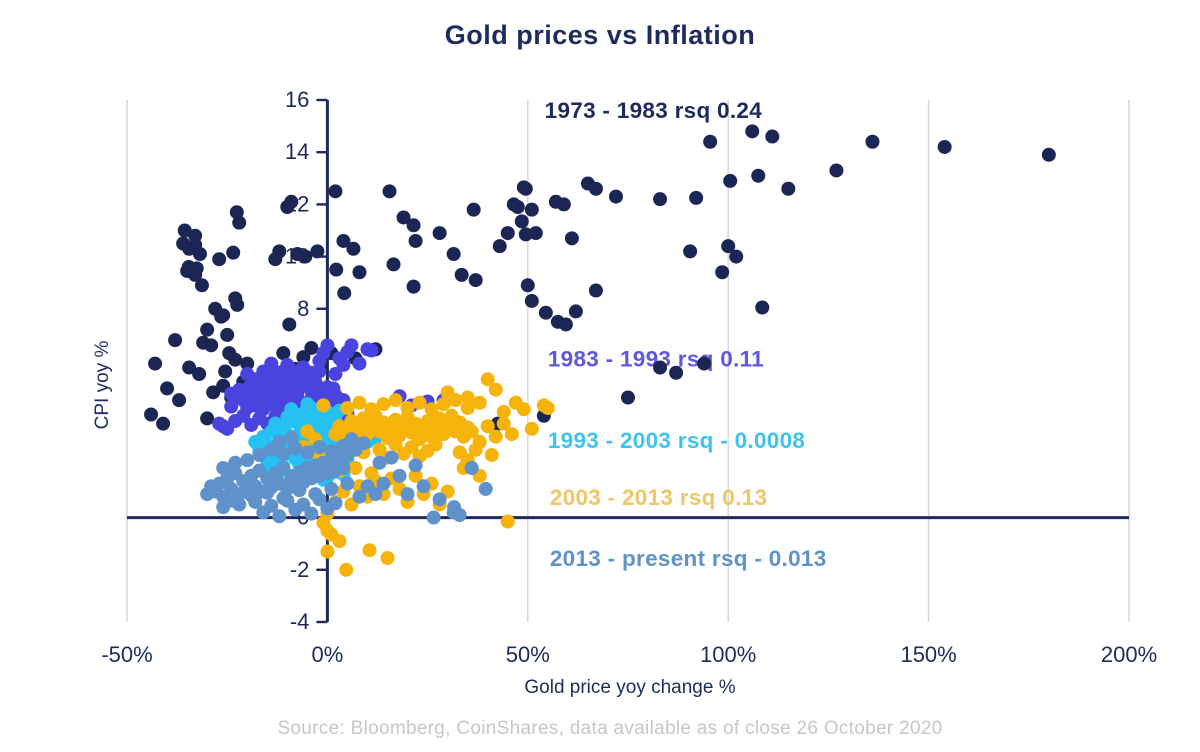 The image size is (1200, 752). I want to click on x-tick-label: 100%, so click(728, 654).